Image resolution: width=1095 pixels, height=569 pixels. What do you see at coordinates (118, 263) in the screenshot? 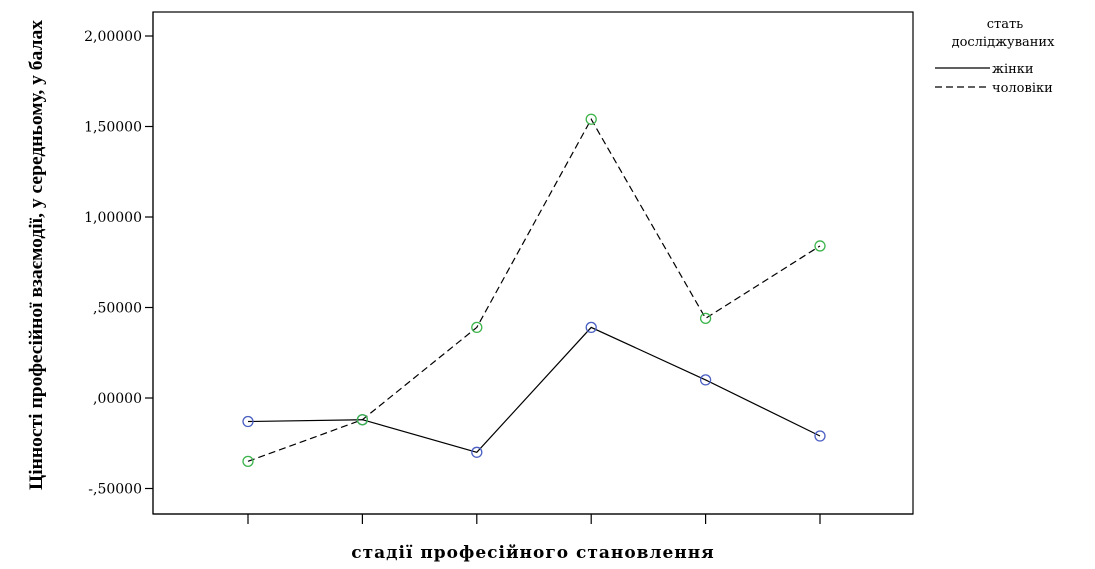
I see `y-axis-ticks: -,50000 ,00000 ,50000 1,00000 1,50000 2,00000` at bounding box center [118, 263].